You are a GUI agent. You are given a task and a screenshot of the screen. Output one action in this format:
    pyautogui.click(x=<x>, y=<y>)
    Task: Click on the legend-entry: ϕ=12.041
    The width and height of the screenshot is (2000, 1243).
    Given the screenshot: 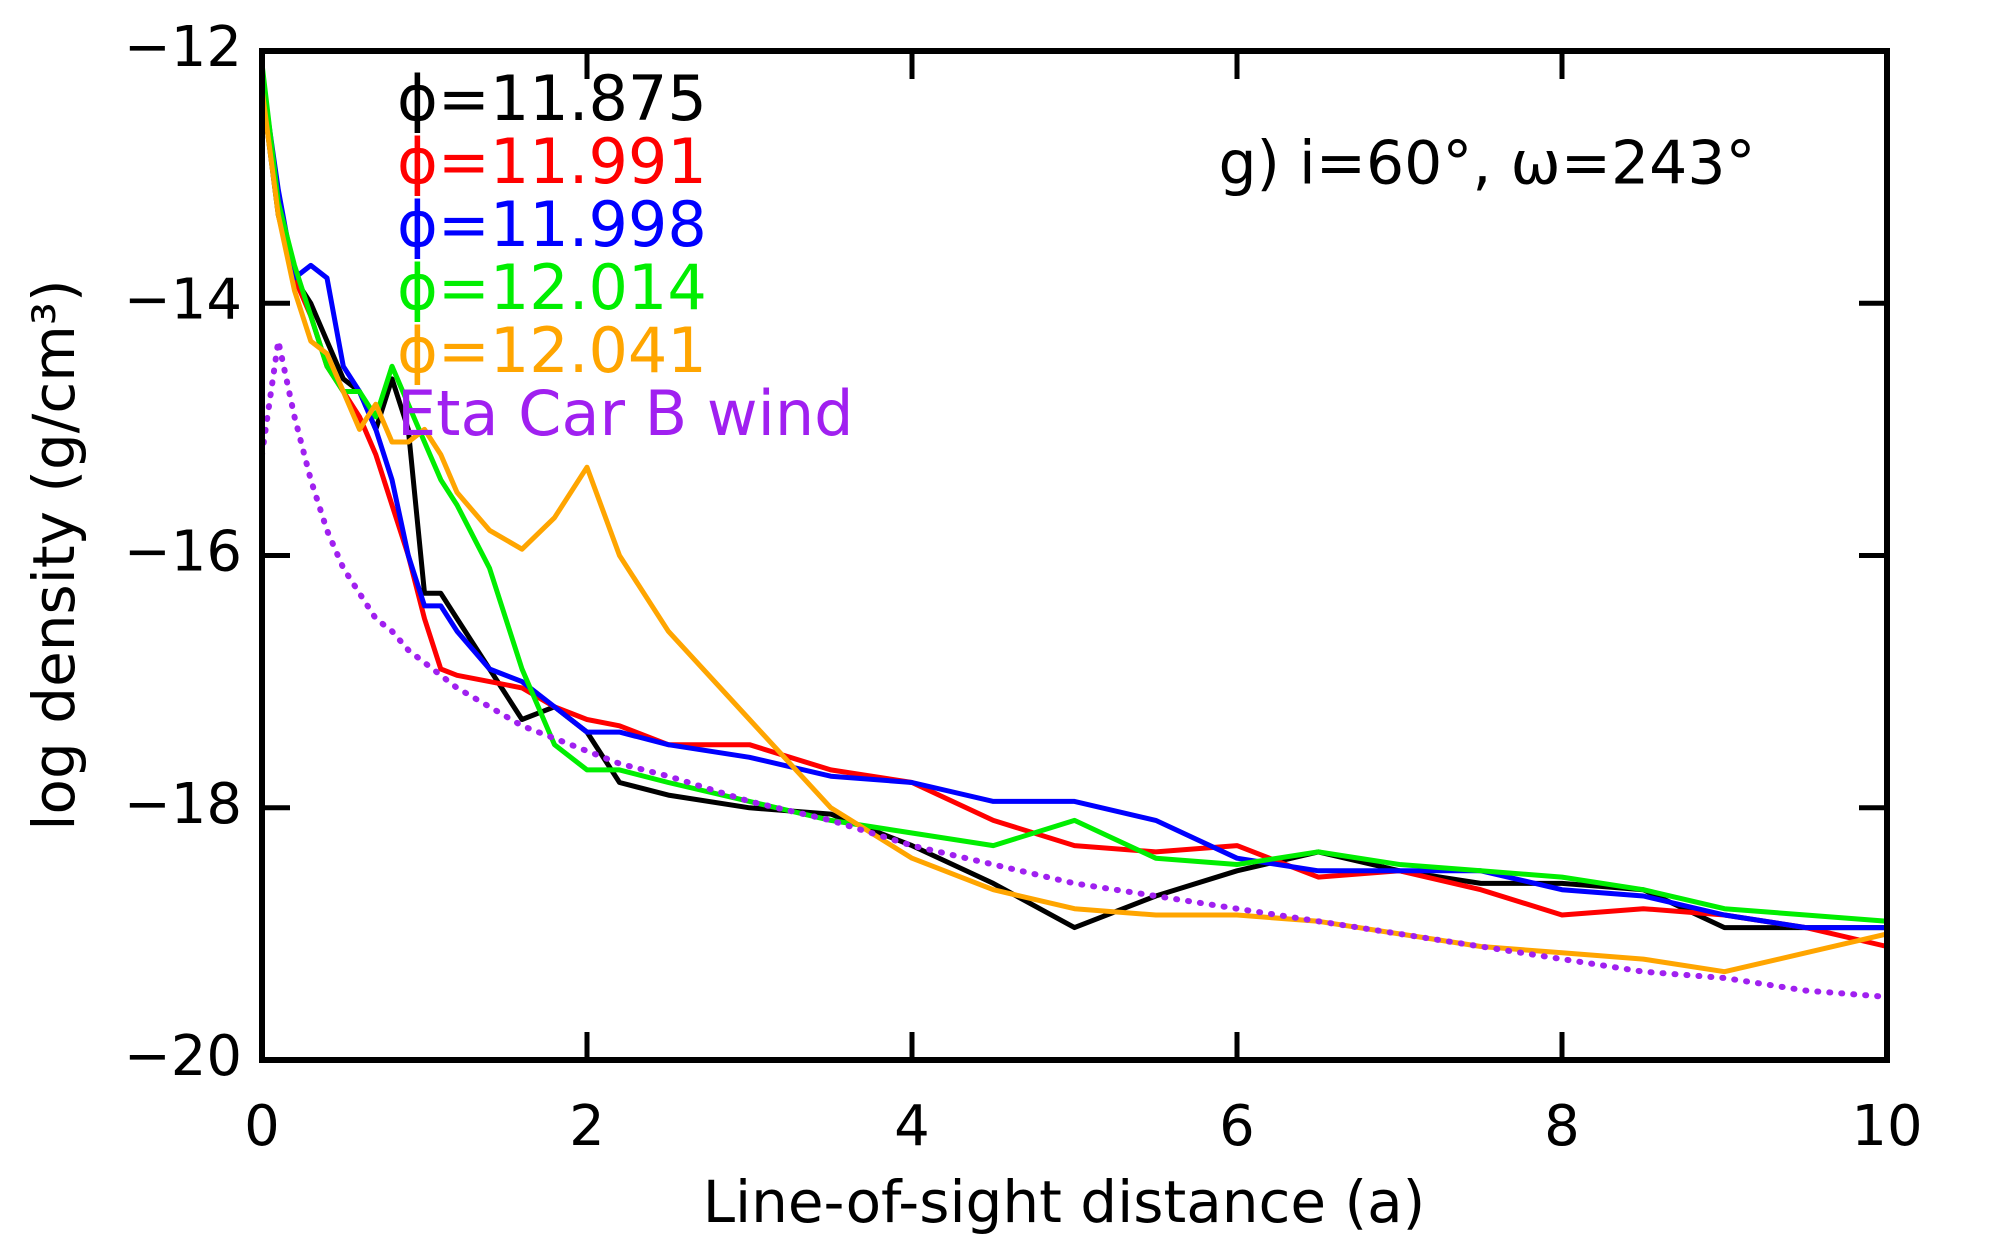 What is the action you would take?
    pyautogui.click(x=552, y=350)
    